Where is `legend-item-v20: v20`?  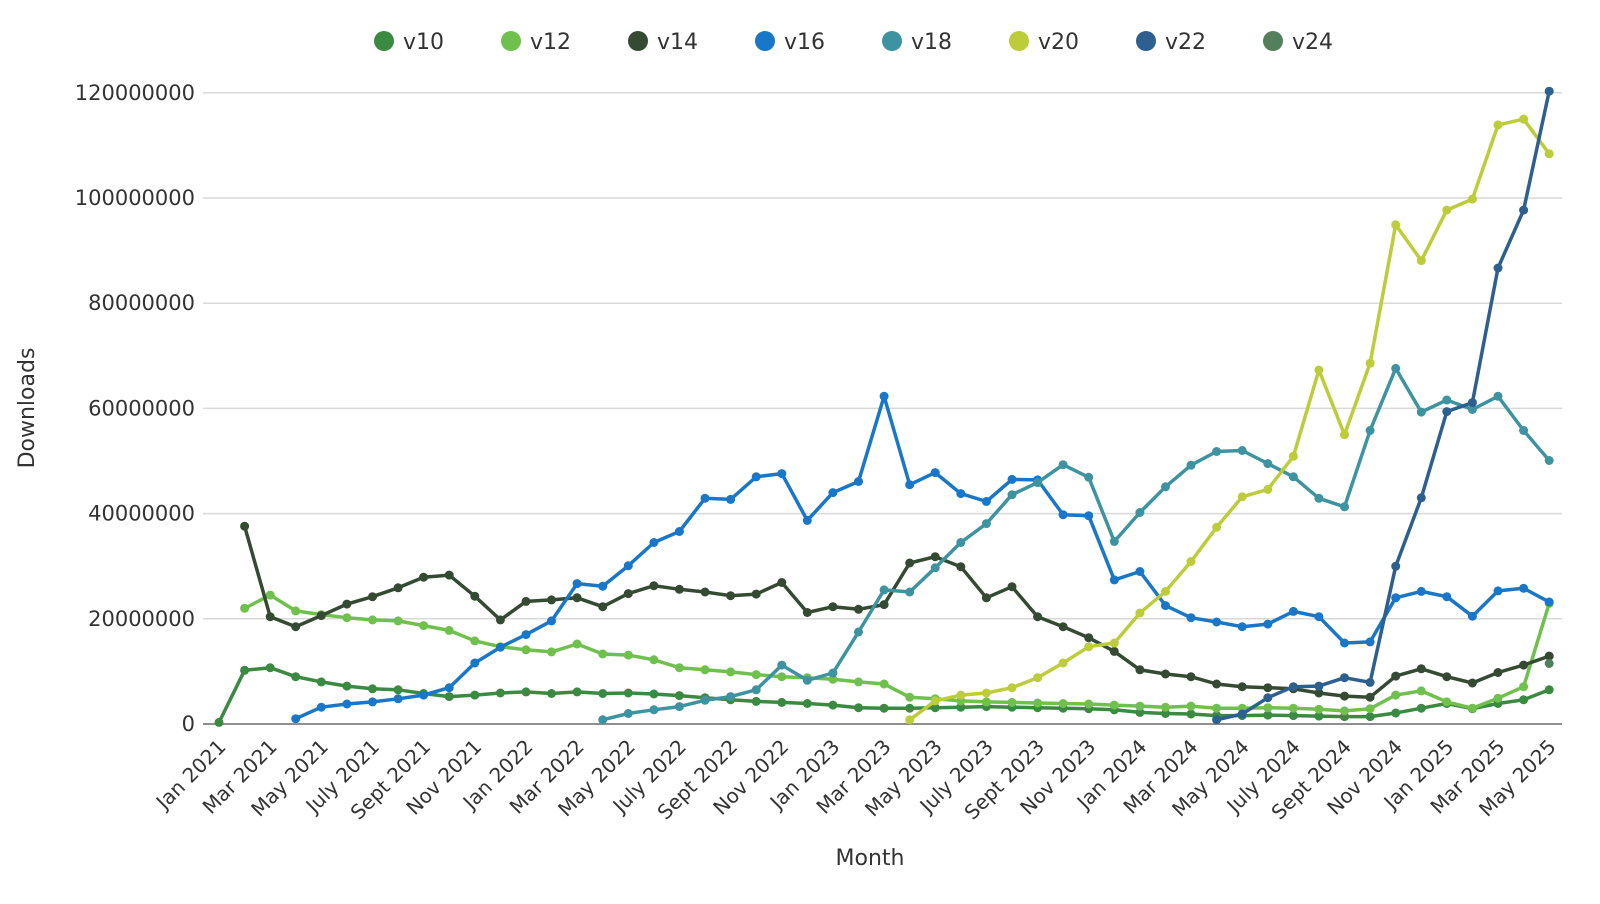
legend-item-v20: v20 is located at coordinates (1044, 42).